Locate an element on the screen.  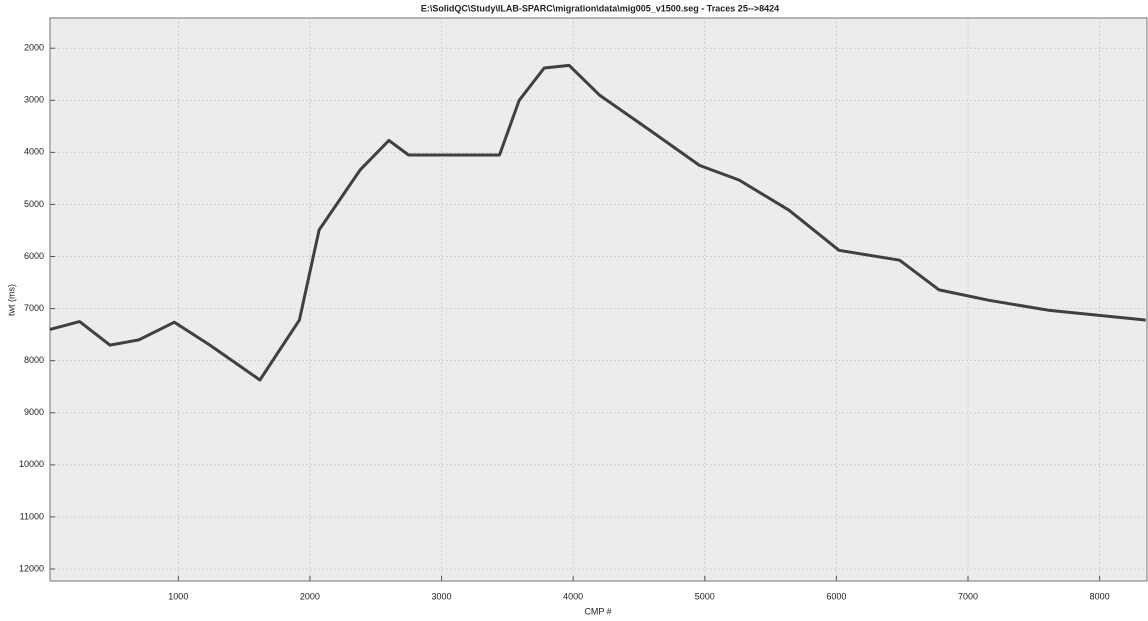
y-axis-label: twt (ms) is located at coordinates (11, 300).